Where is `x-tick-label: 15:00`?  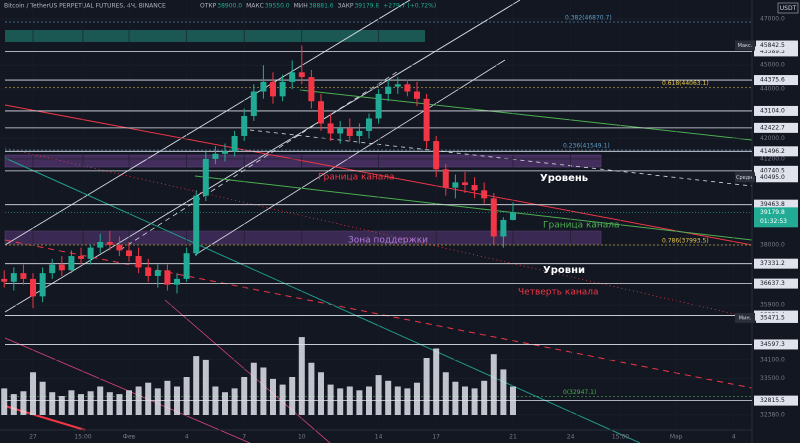
x-tick-label: 15:00 is located at coordinates (82, 437).